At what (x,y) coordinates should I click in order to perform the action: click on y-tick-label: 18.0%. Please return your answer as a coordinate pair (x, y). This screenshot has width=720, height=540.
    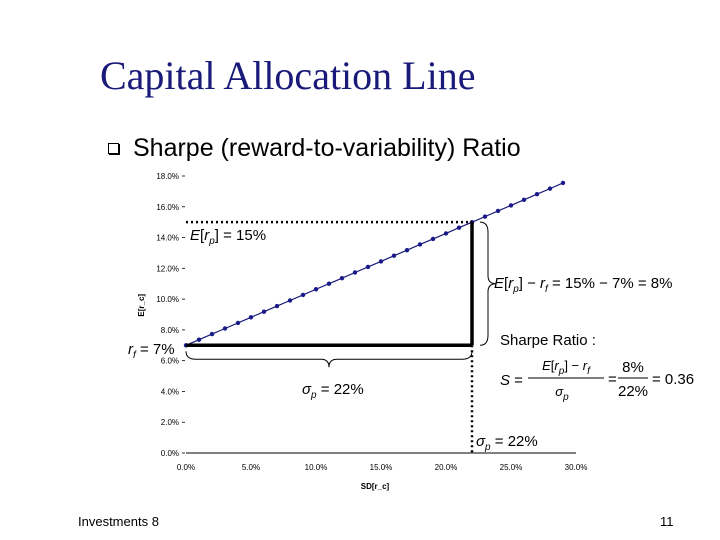
    Looking at the image, I should click on (167, 176).